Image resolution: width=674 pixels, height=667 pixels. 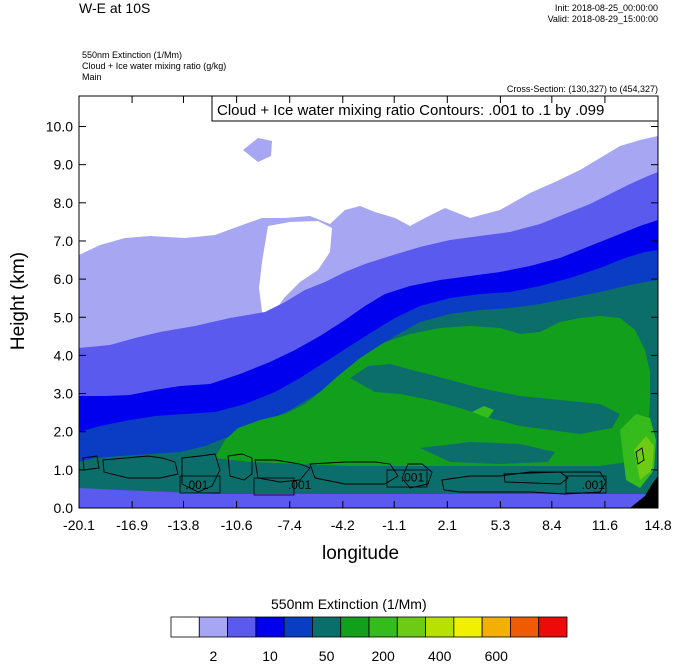 I want to click on x-tick-label: -7.4, so click(x=290, y=525).